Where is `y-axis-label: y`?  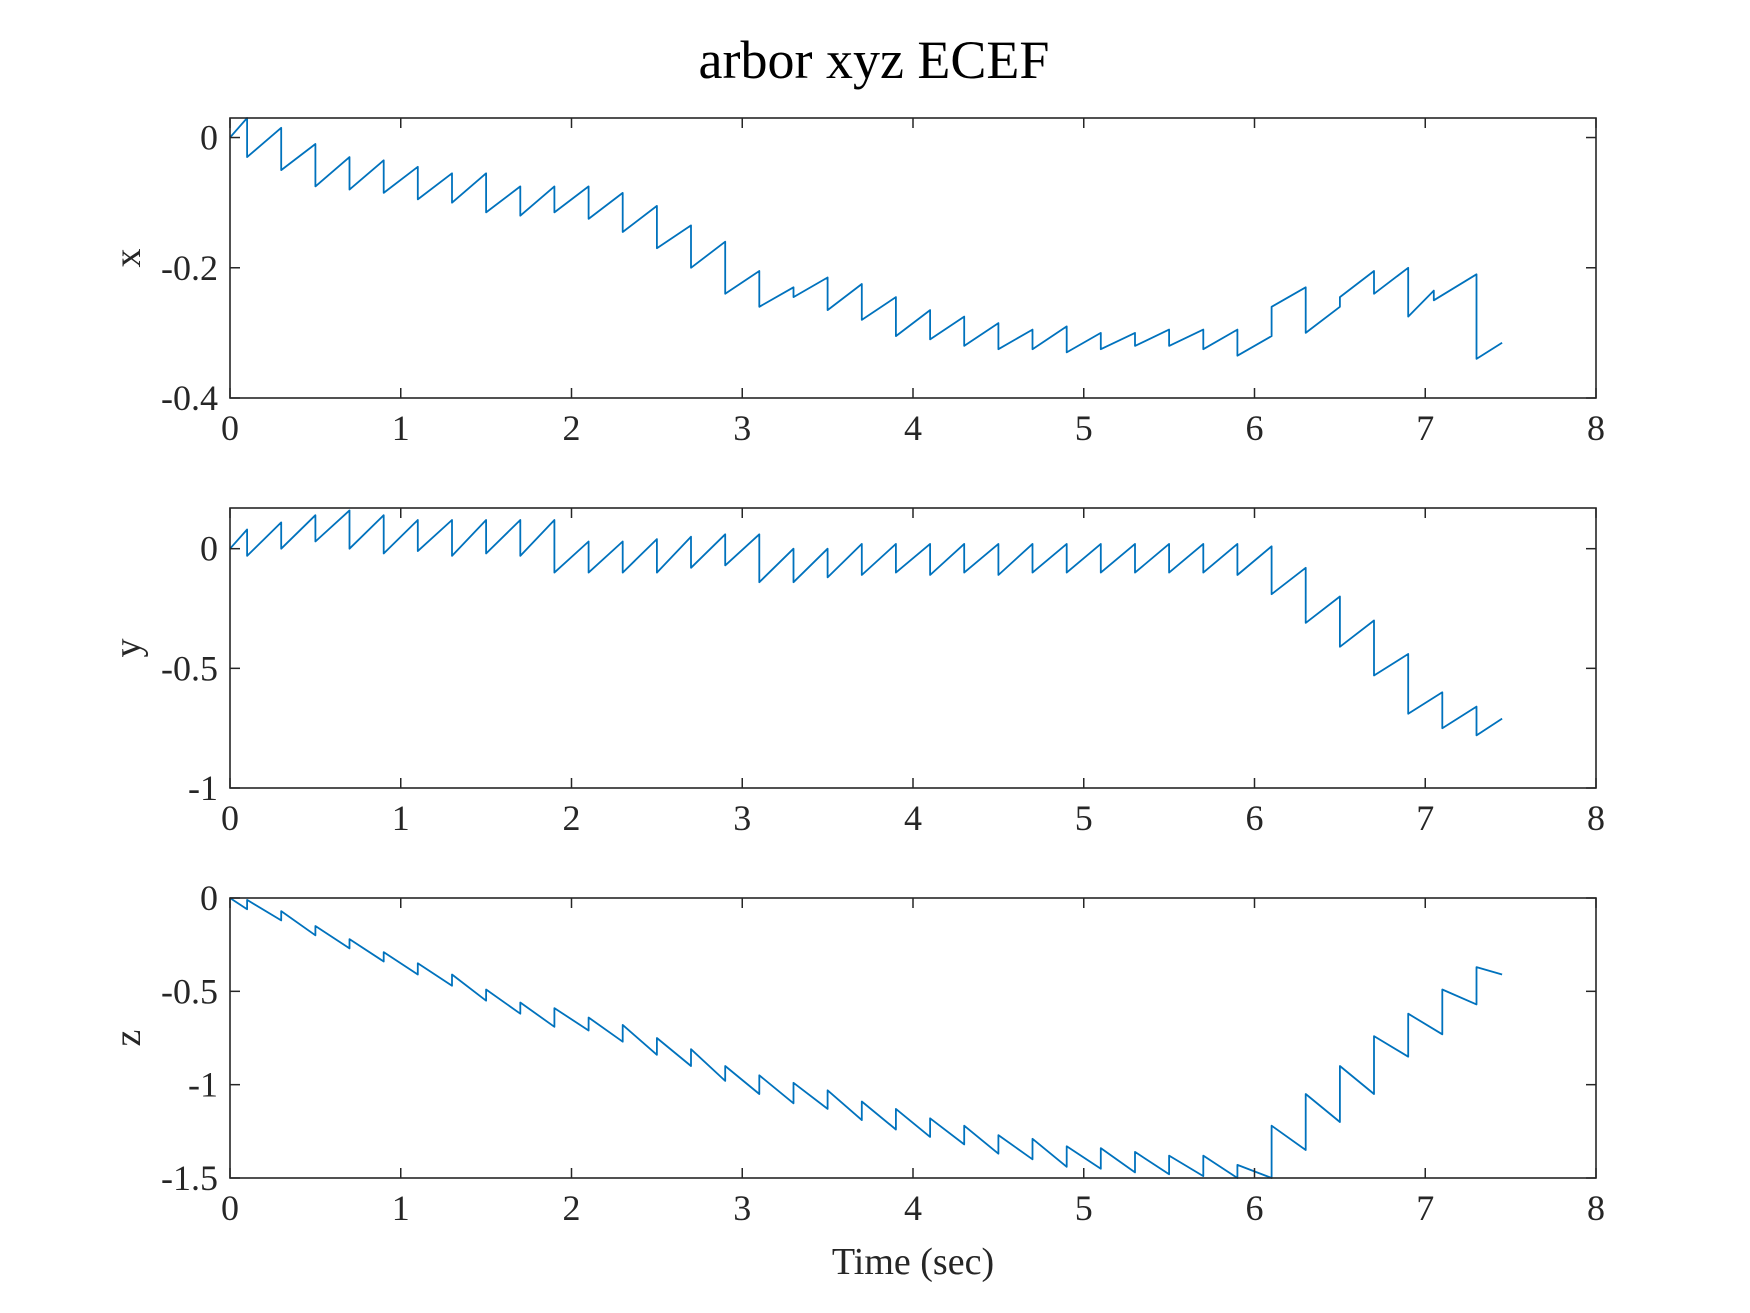
y-axis-label: y is located at coordinates (128, 648).